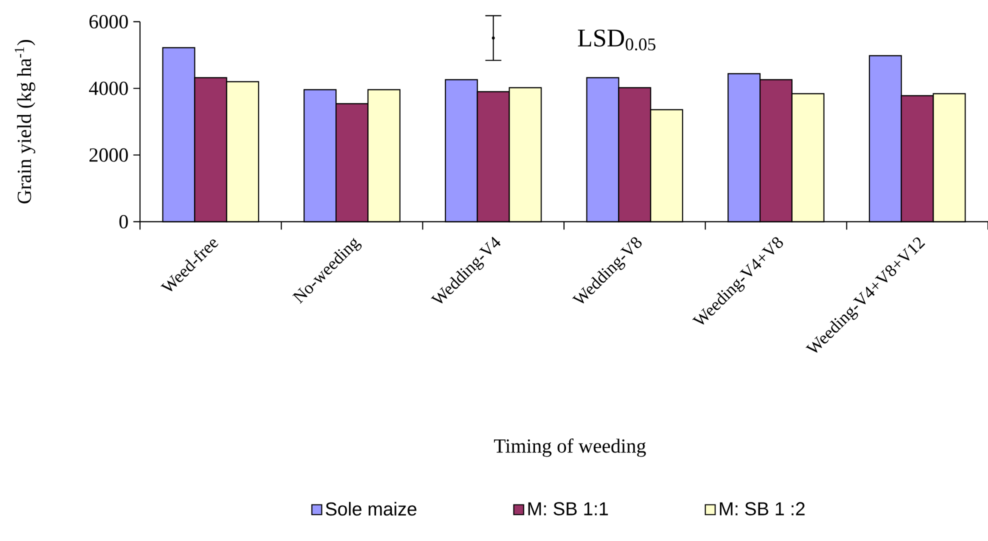 Image resolution: width=988 pixels, height=541 pixels. Describe the element at coordinates (617, 40) in the screenshot. I see `annotation: LSD$_{0.05}$` at that location.